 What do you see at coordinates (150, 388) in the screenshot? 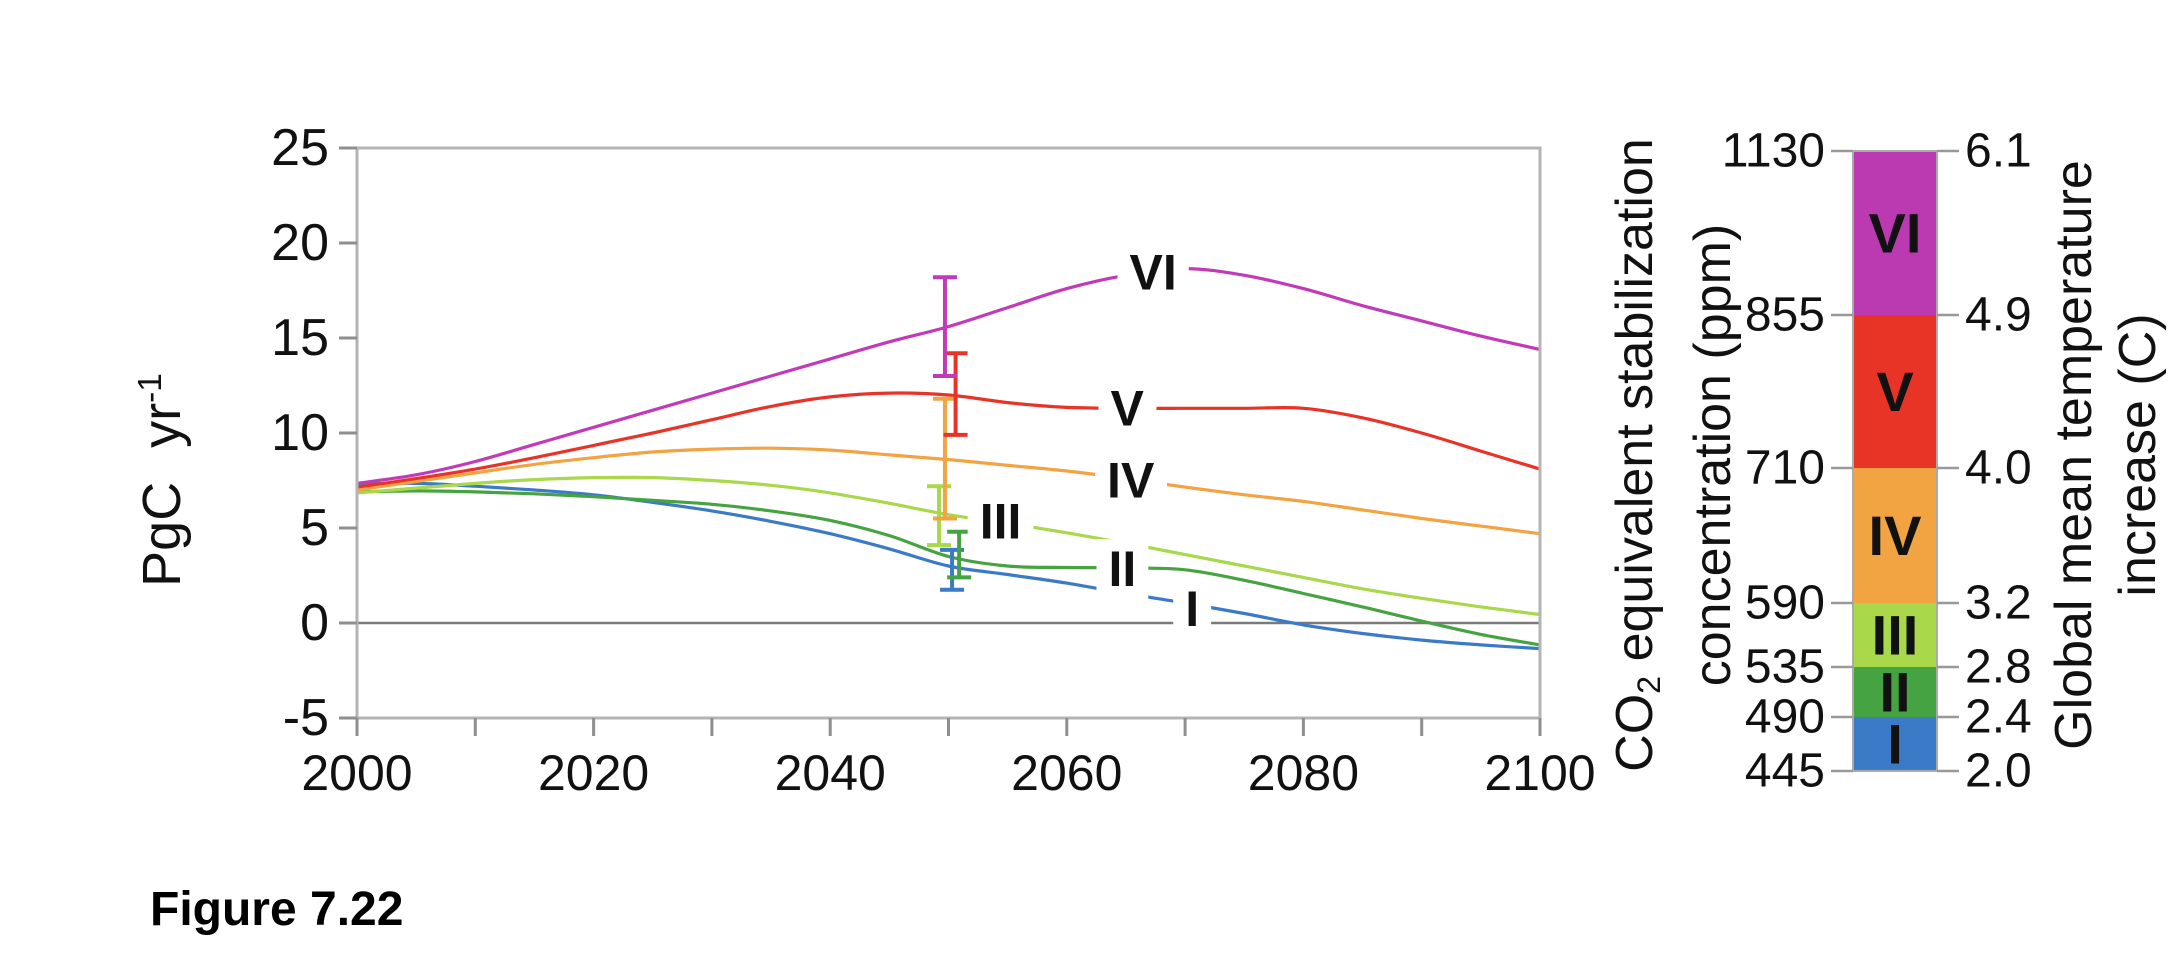
I see `y-axis-label-superscript: -1` at bounding box center [150, 388].